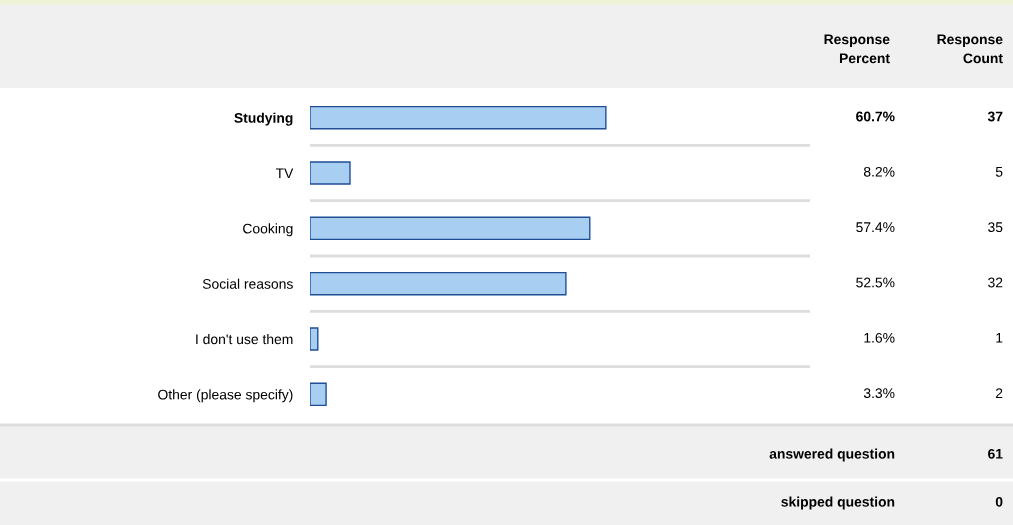 Image resolution: width=1013 pixels, height=525 pixels. I want to click on text: 32, so click(995, 282).